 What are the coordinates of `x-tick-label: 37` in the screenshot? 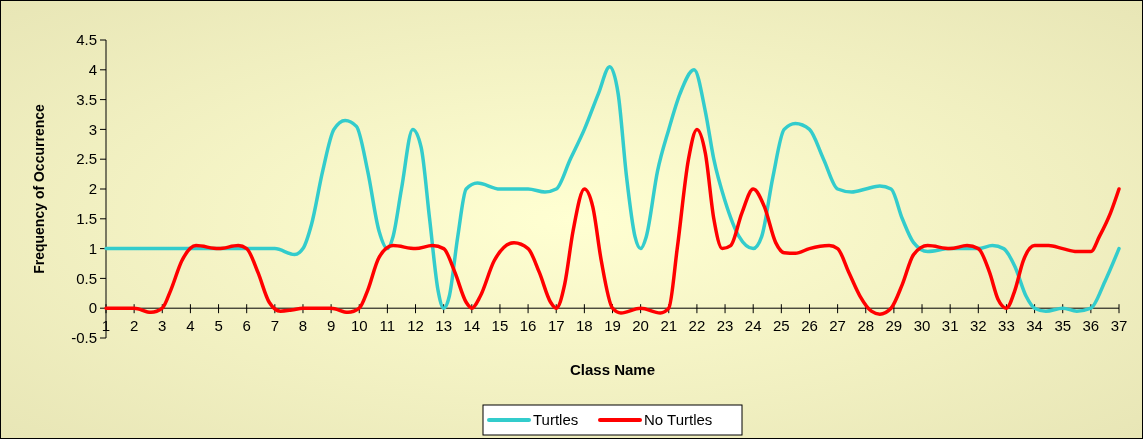 It's located at (1119, 326).